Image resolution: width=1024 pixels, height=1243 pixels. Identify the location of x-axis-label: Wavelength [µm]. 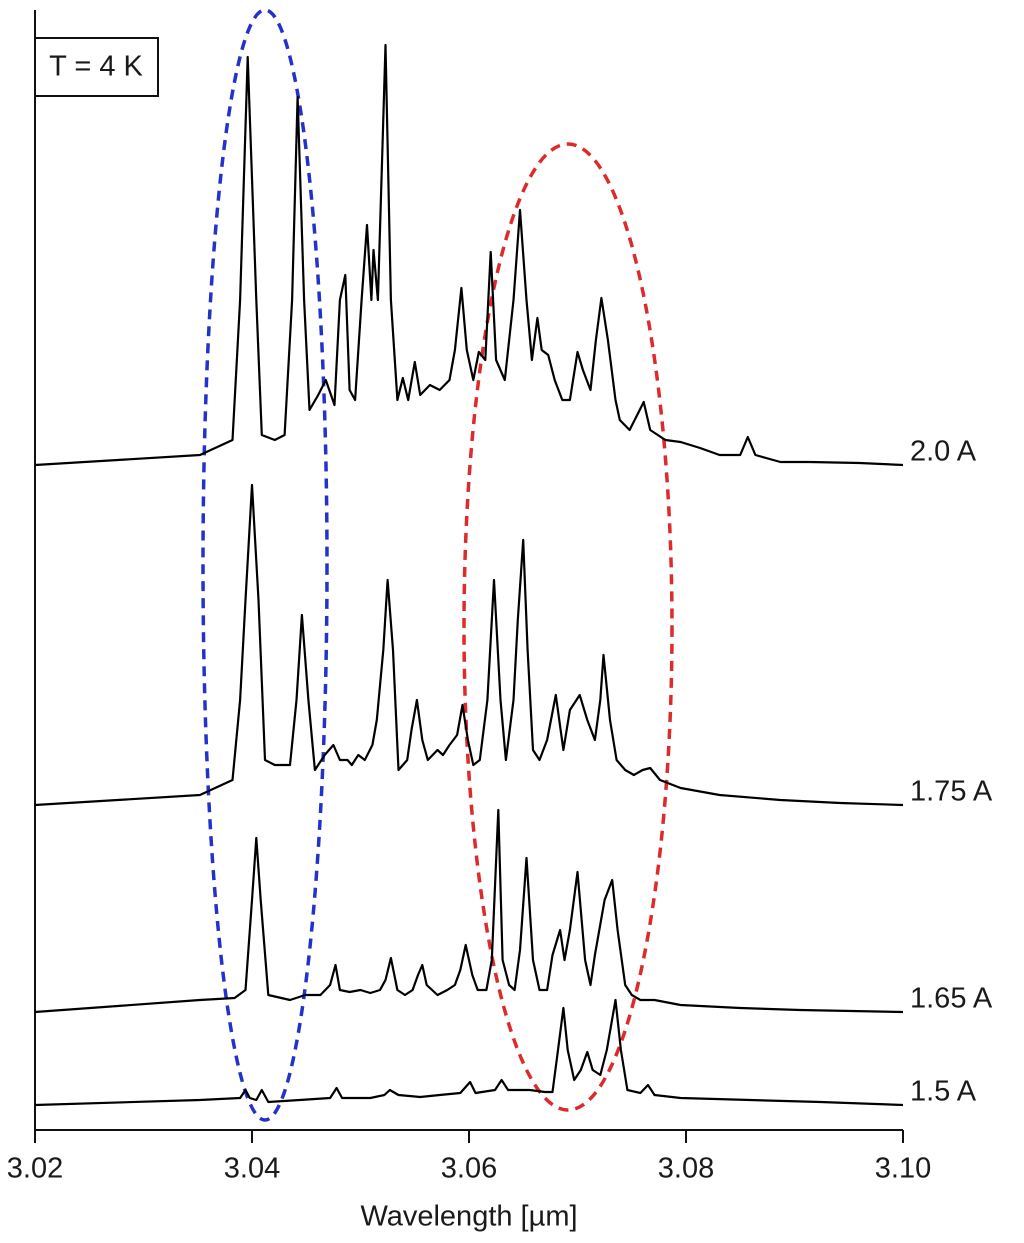
(468, 1217).